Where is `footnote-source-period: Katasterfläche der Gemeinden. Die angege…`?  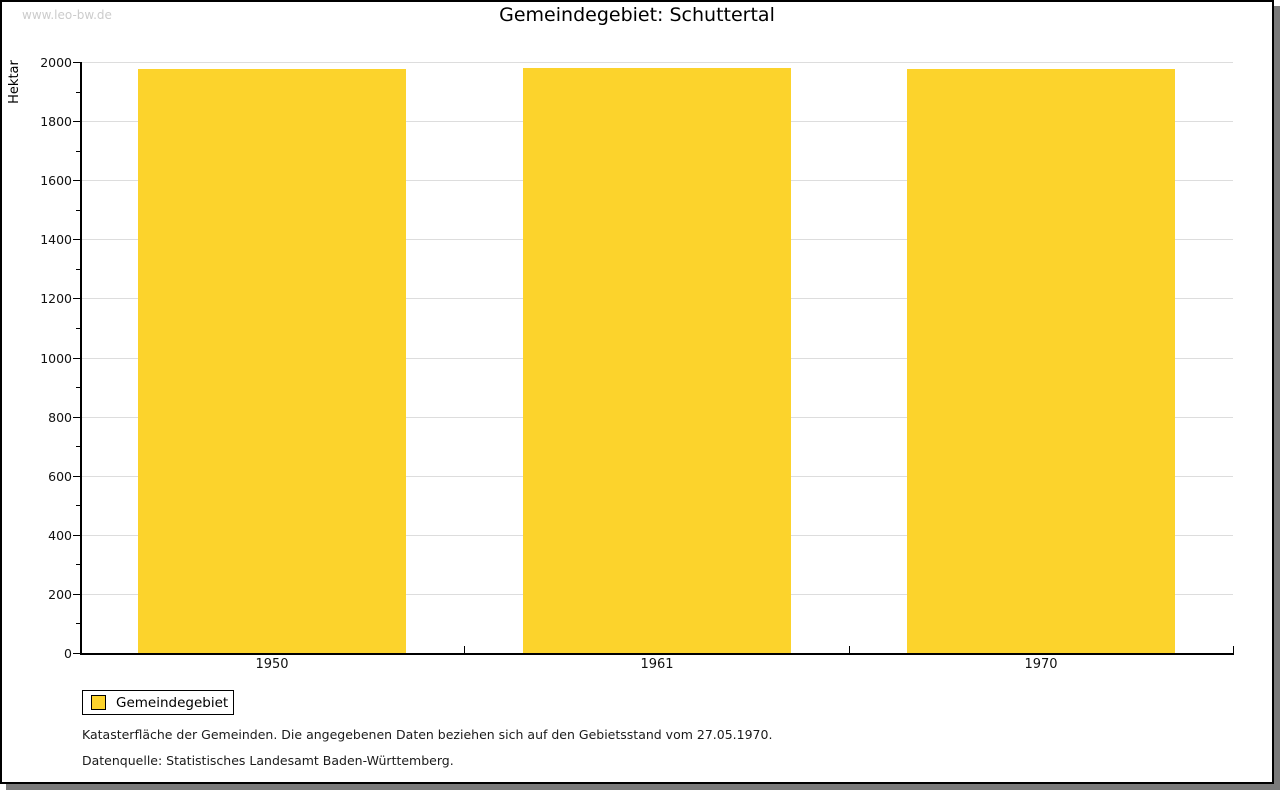
footnote-source-period: Katasterfläche der Gemeinden. Die angege… is located at coordinates (427, 734).